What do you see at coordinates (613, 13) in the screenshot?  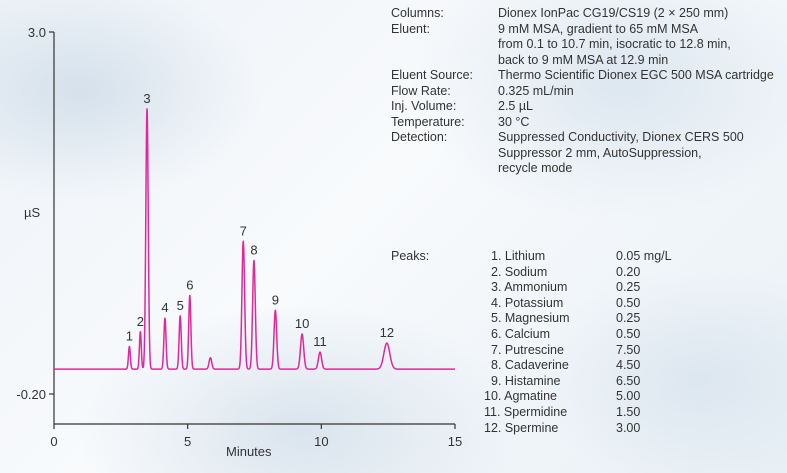 I see `condition-value: Dionex IonPac CG19/CS19 (2 × 250 mm)` at bounding box center [613, 13].